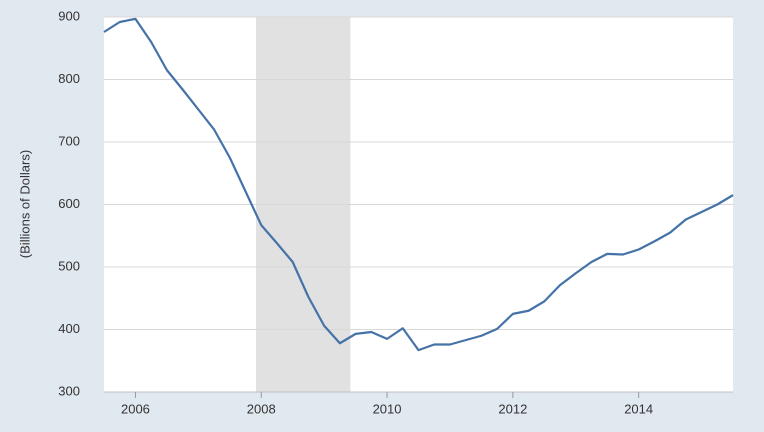 Image resolution: width=764 pixels, height=432 pixels. What do you see at coordinates (387, 408) in the screenshot?
I see `x-tick-label: 2010` at bounding box center [387, 408].